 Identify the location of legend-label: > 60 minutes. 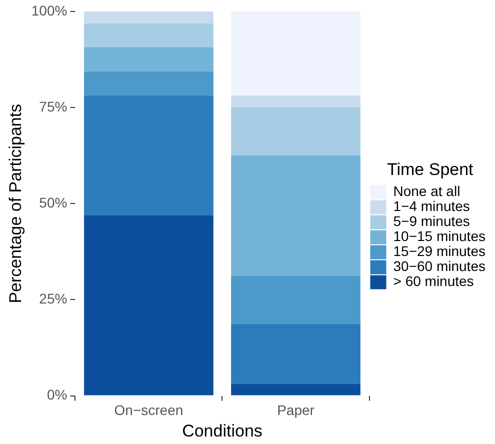
(433, 281).